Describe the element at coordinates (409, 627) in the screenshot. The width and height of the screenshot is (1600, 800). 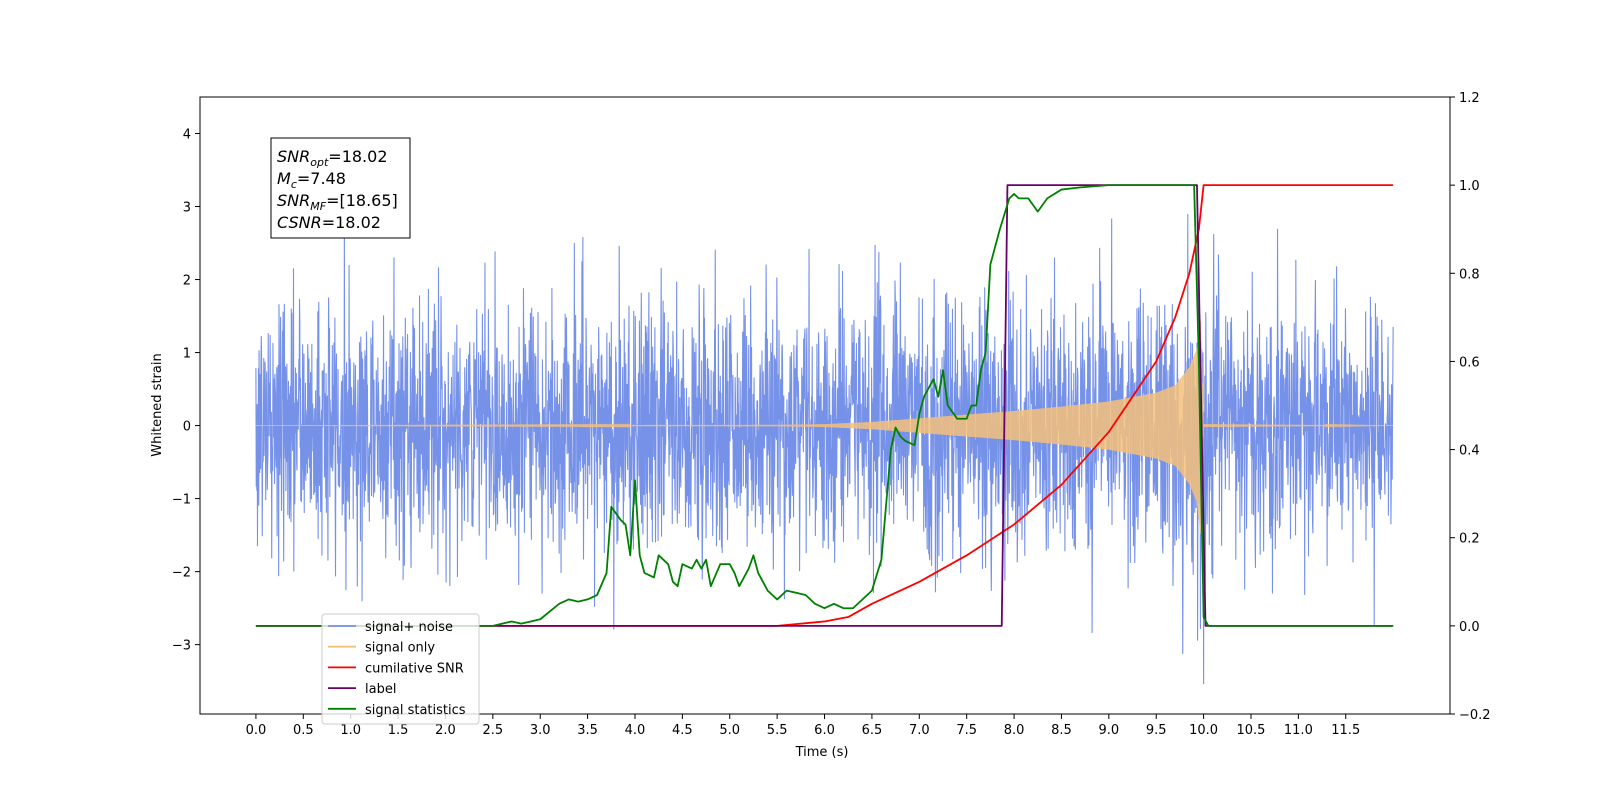
I see `legend-label: signal+ noise` at that location.